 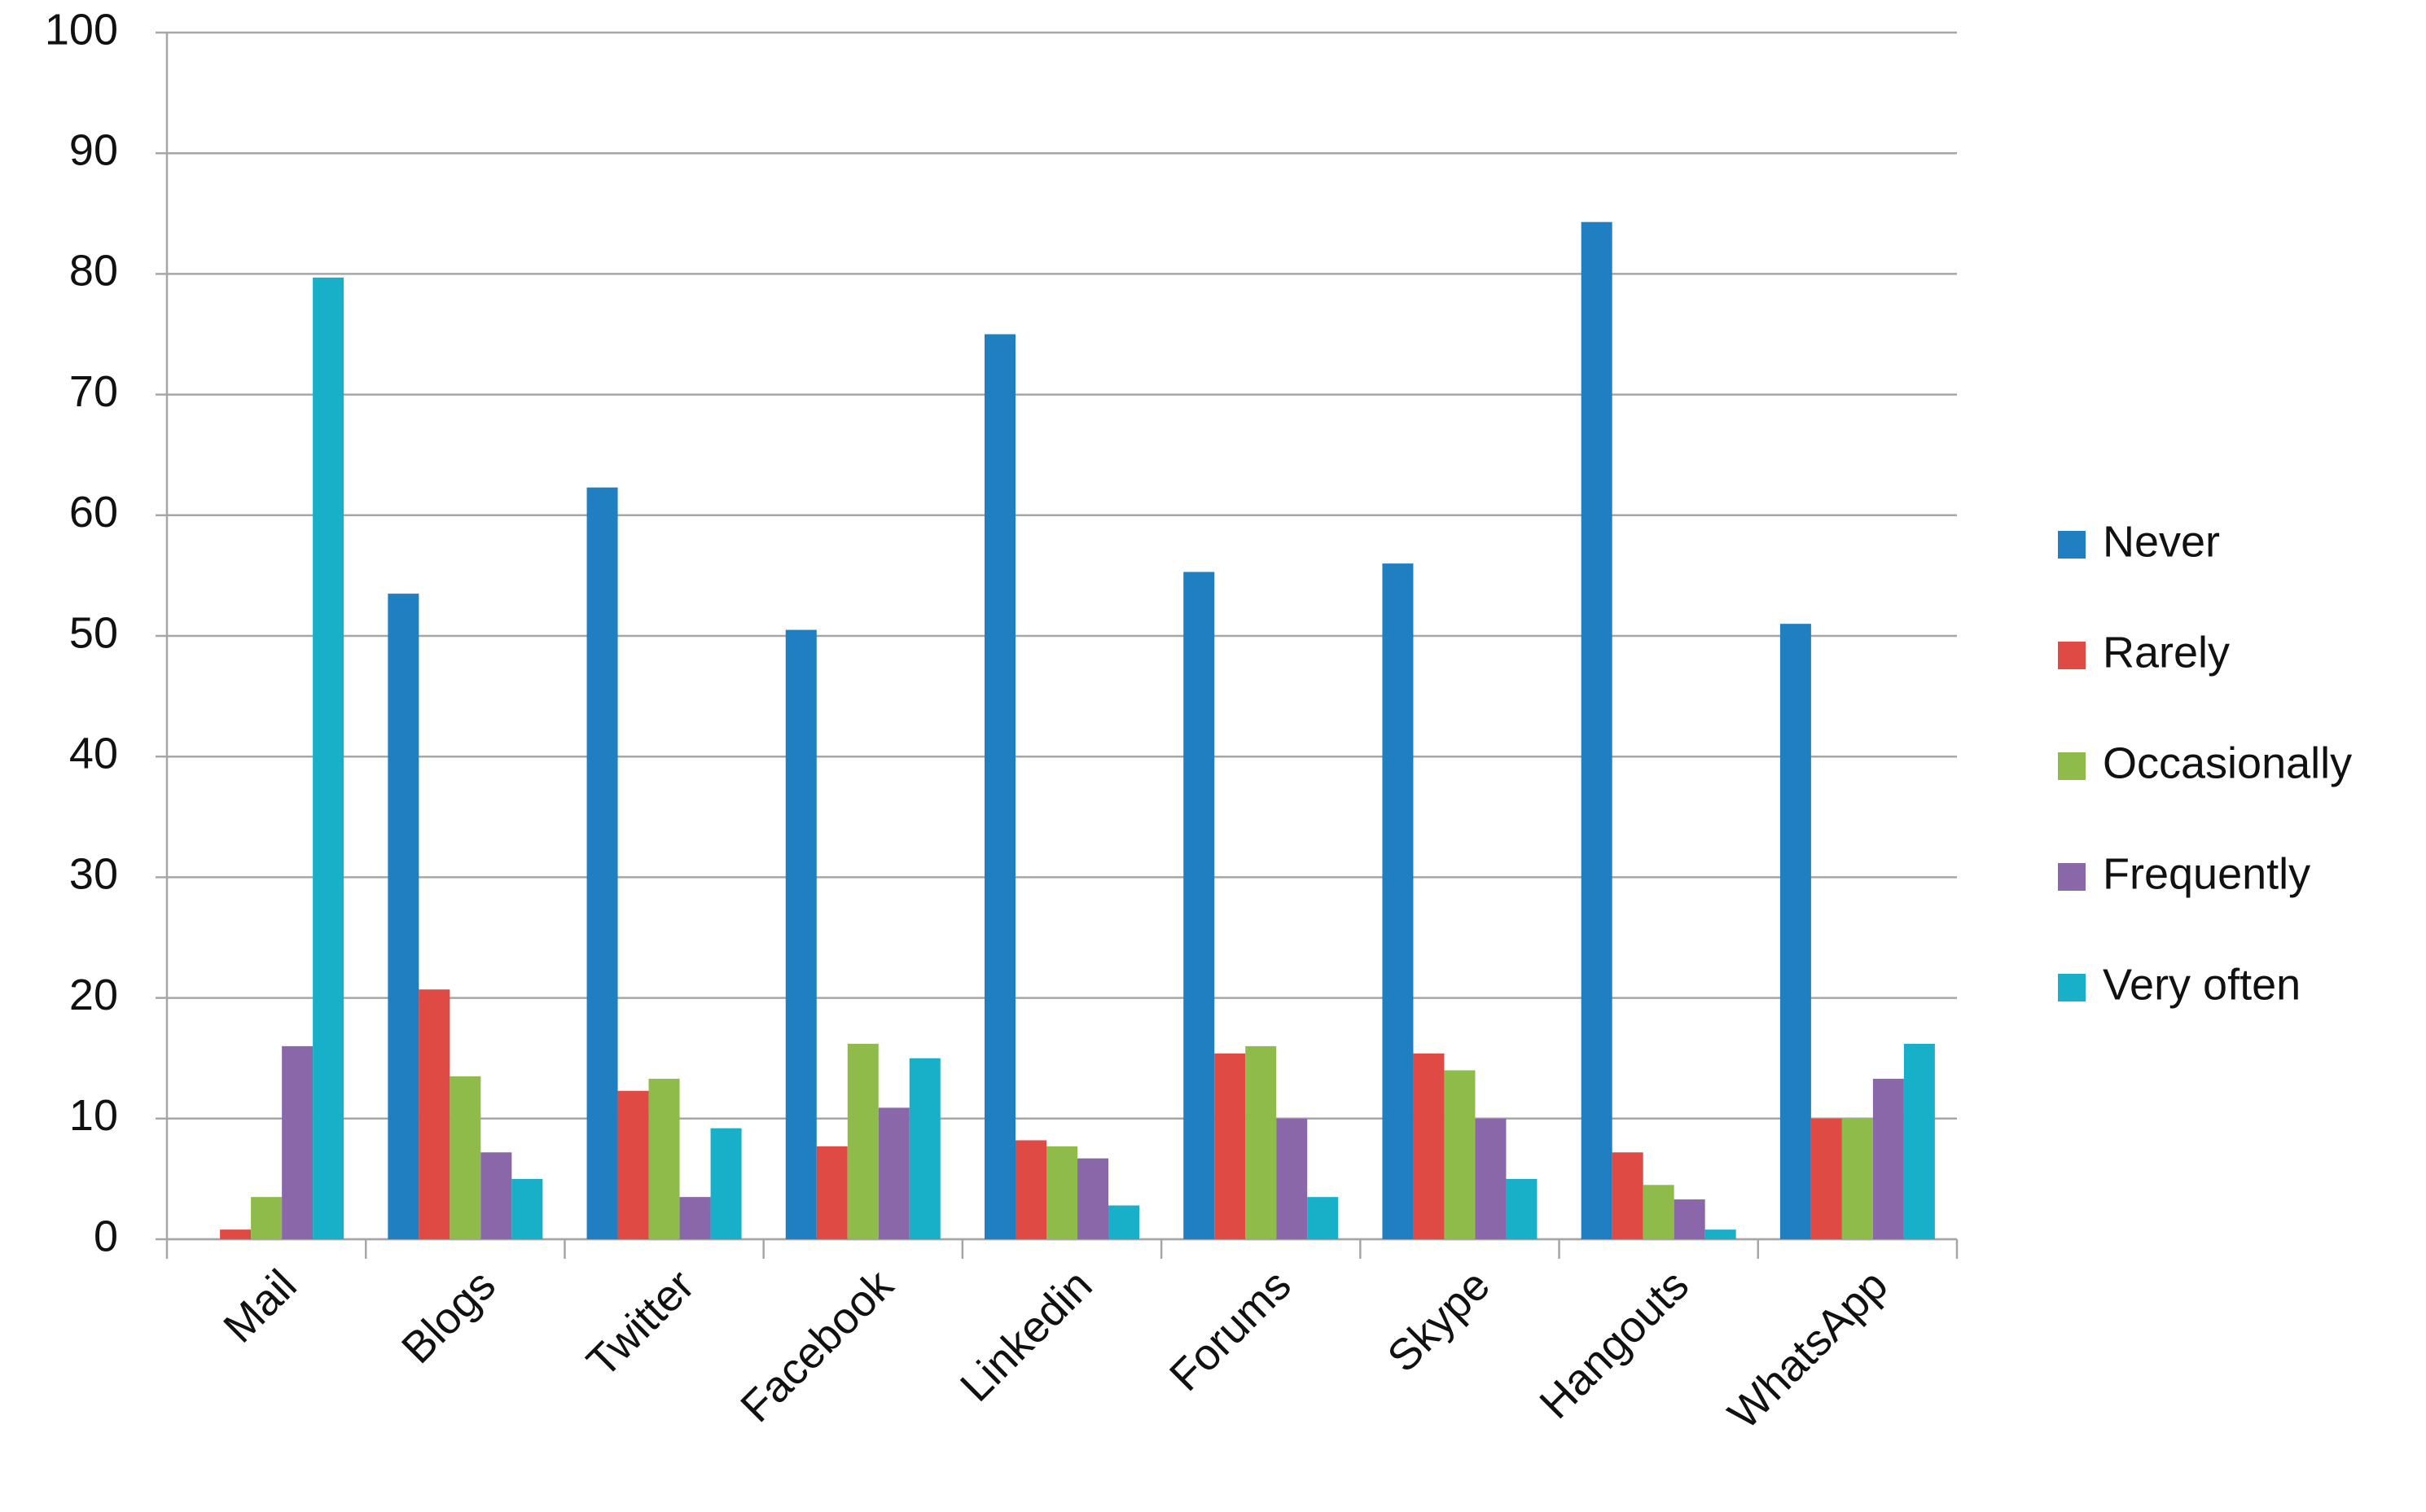 What do you see at coordinates (2161, 542) in the screenshot?
I see `legend-label: Never` at bounding box center [2161, 542].